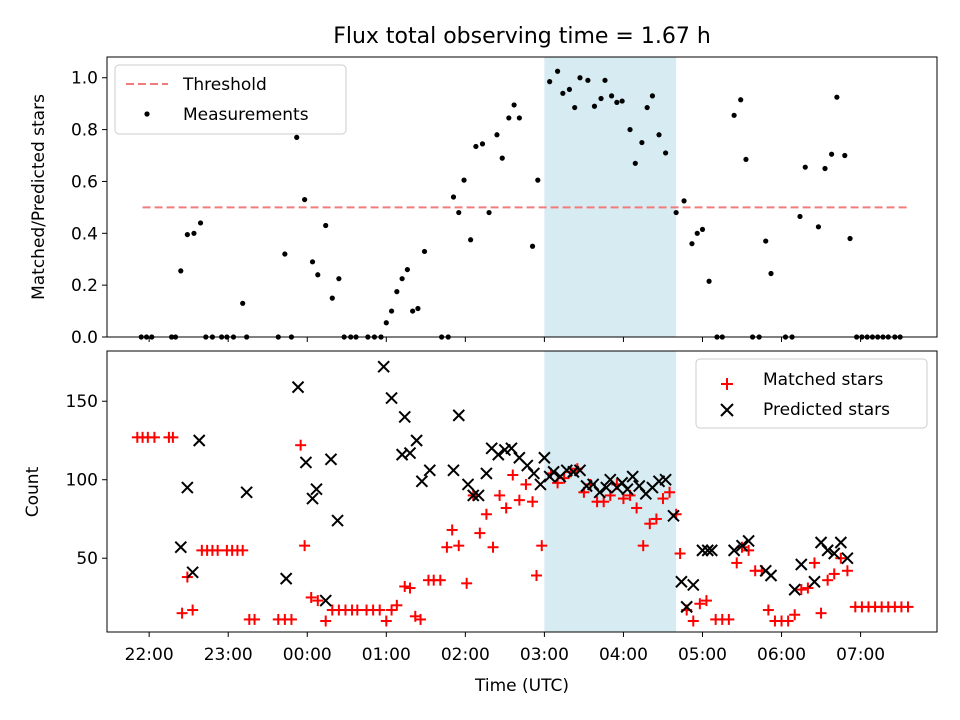 The width and height of the screenshot is (960, 720). What do you see at coordinates (727, 410) in the screenshot?
I see `legend-predicted-swatch` at bounding box center [727, 410].